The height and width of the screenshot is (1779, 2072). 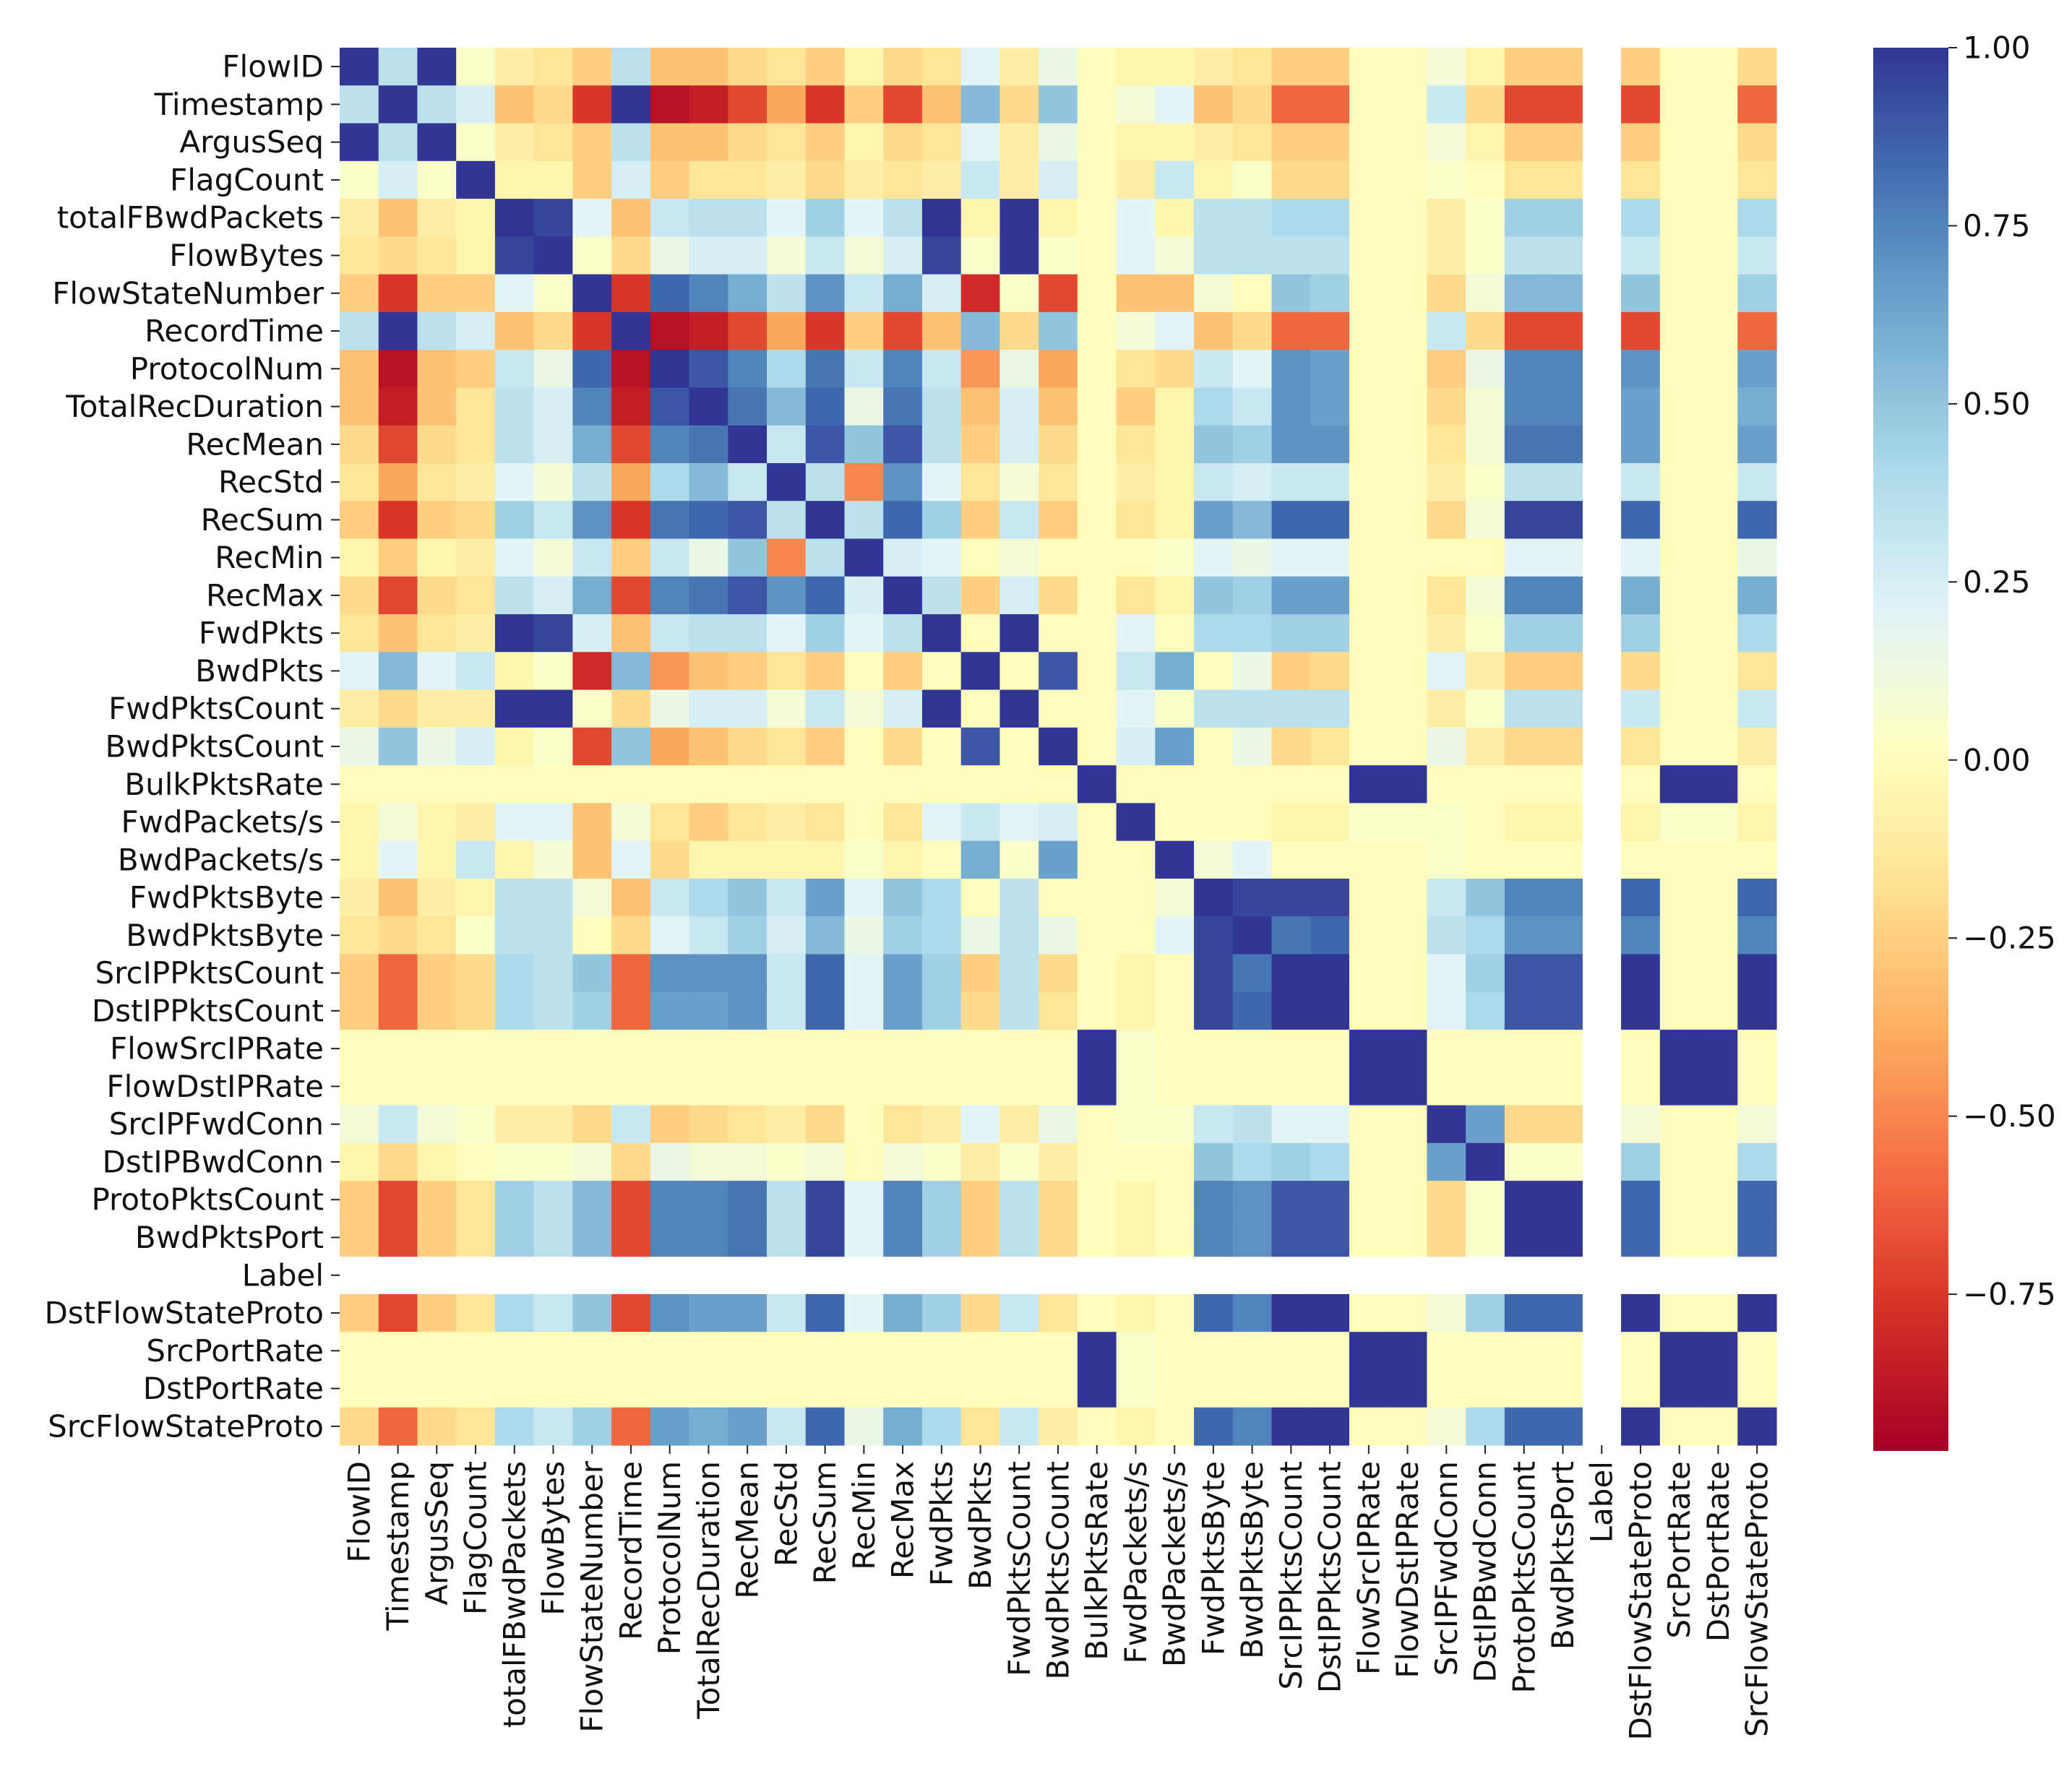 I want to click on x-tick-label: FlowDstIPRate, so click(x=1407, y=1570).